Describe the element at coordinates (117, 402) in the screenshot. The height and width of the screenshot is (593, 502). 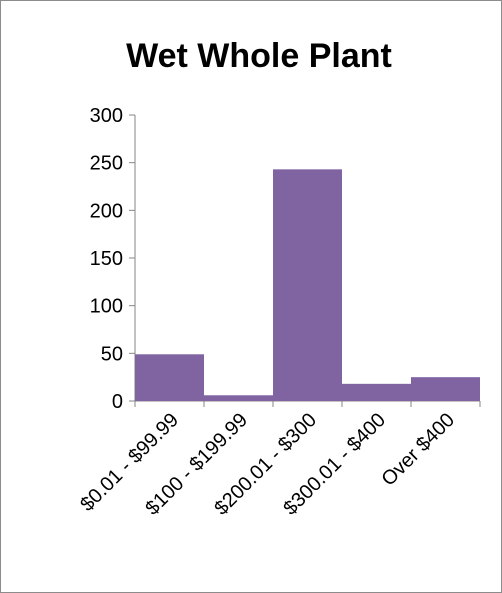
I see `y-tick-label: 0` at that location.